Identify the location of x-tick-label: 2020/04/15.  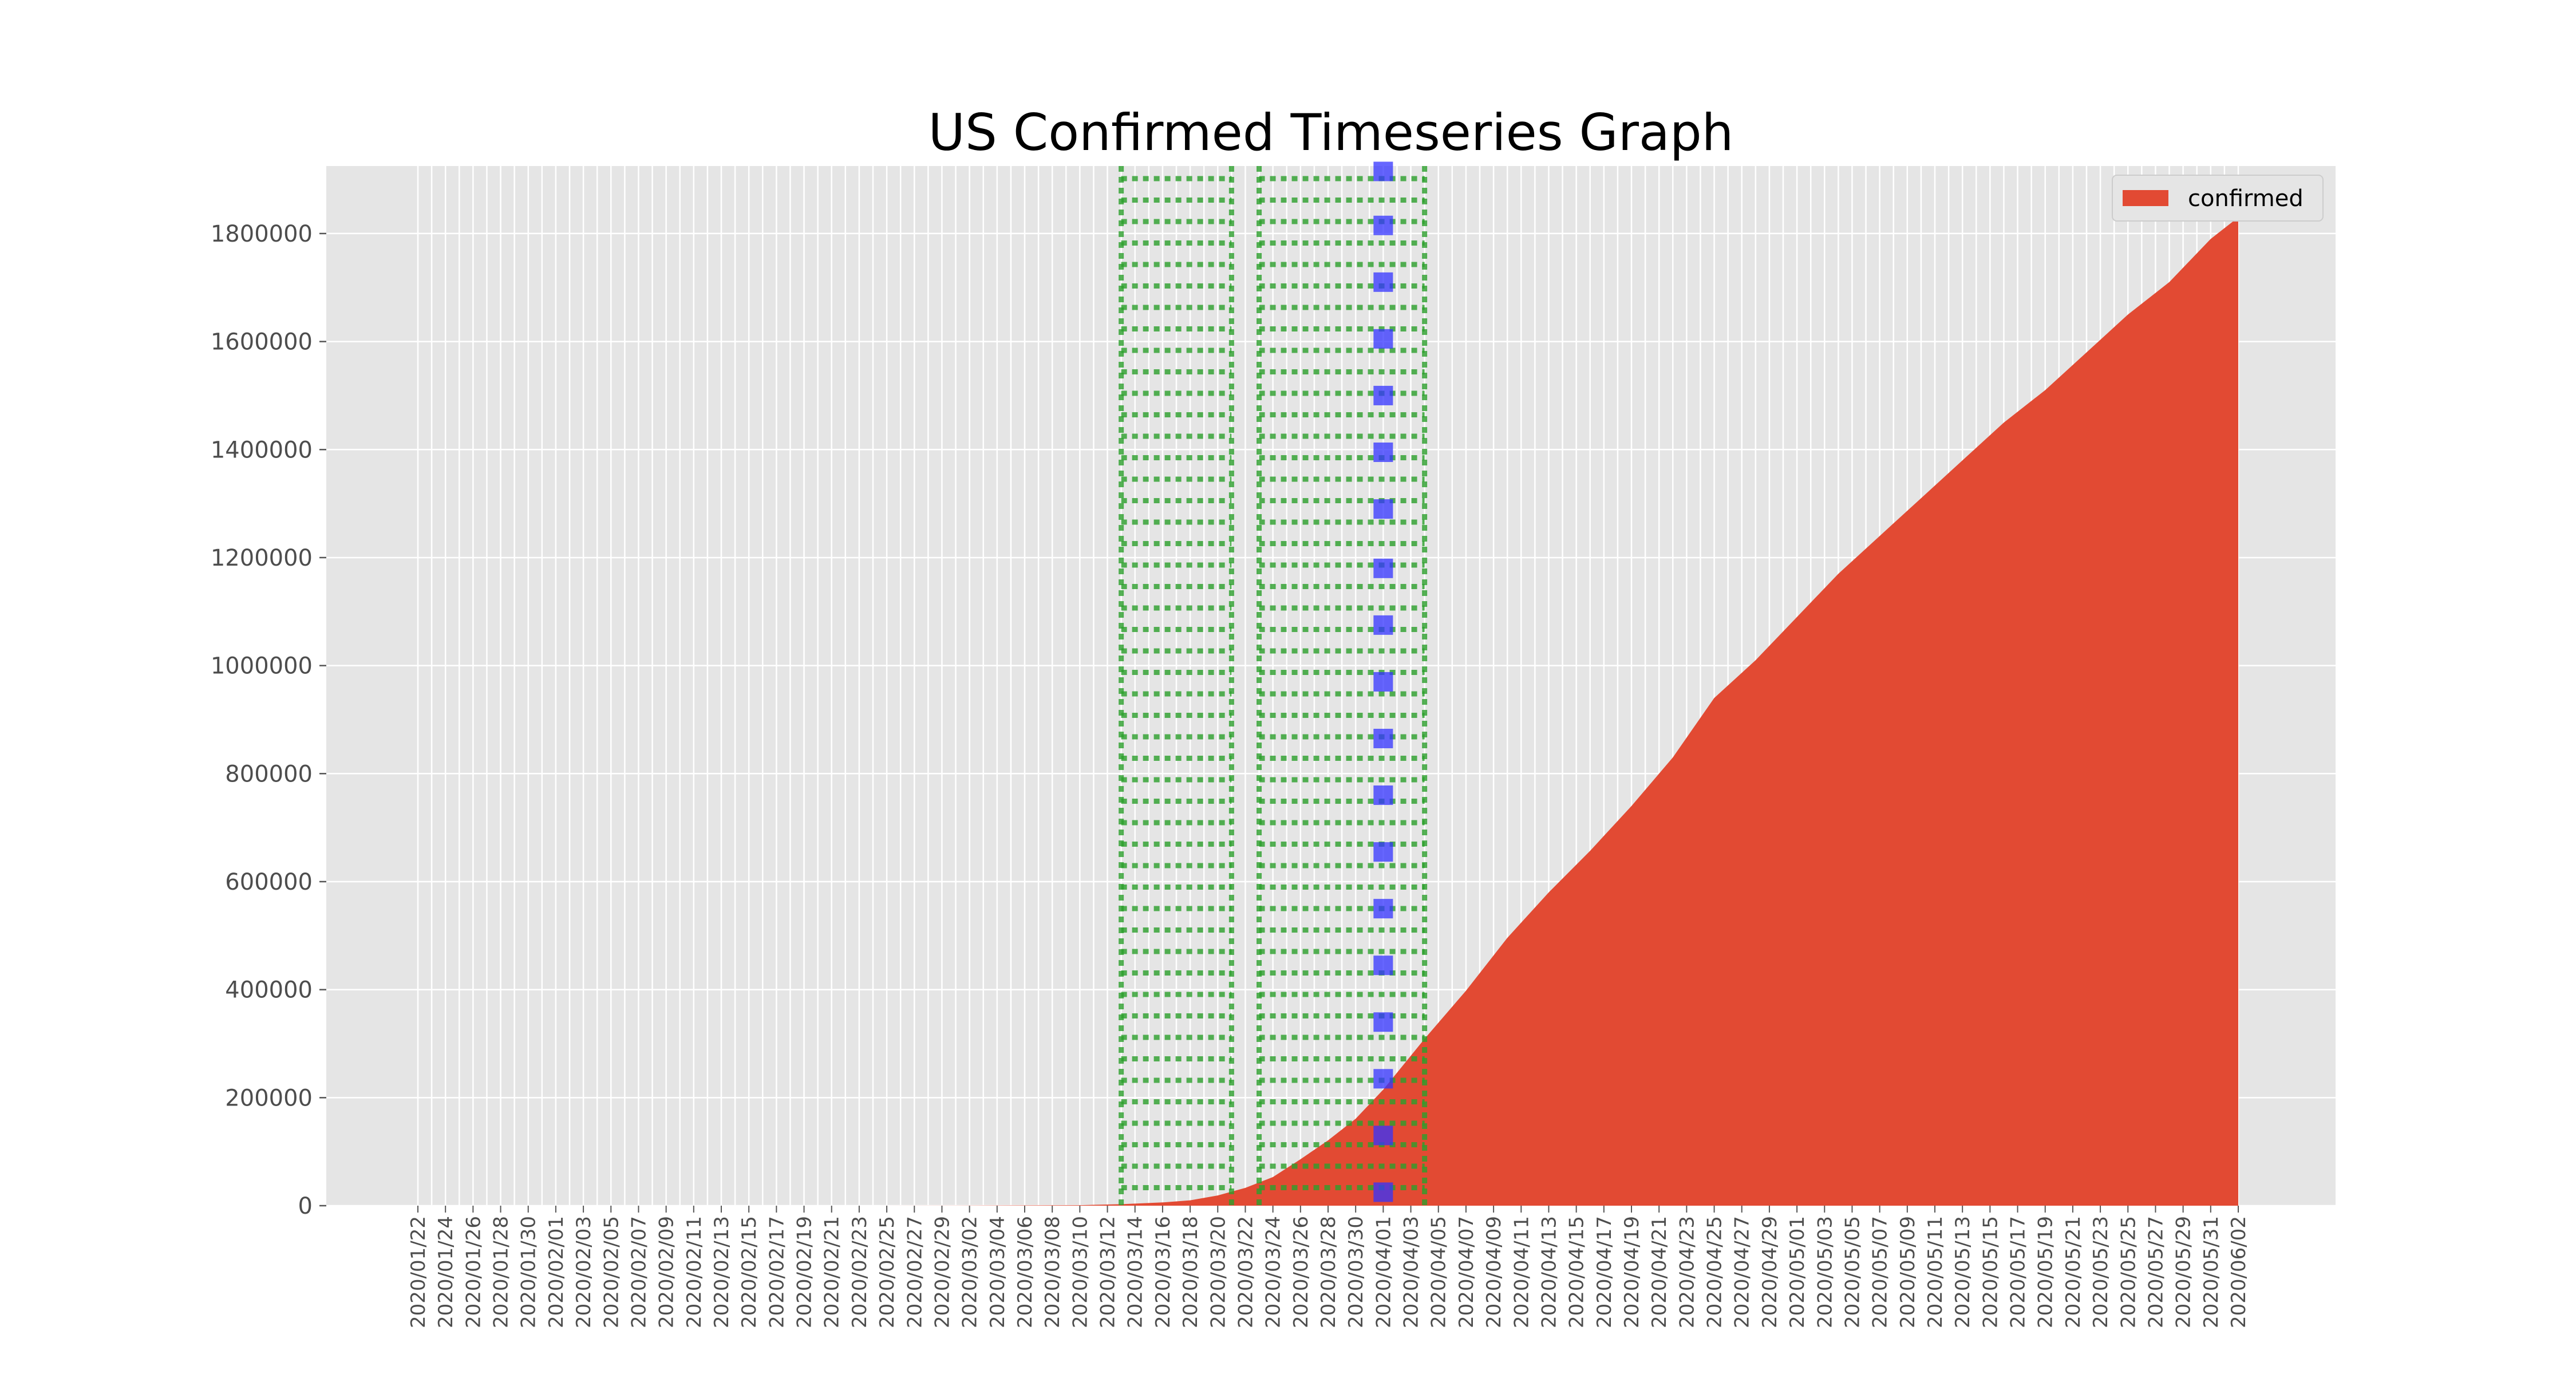
(1577, 1272).